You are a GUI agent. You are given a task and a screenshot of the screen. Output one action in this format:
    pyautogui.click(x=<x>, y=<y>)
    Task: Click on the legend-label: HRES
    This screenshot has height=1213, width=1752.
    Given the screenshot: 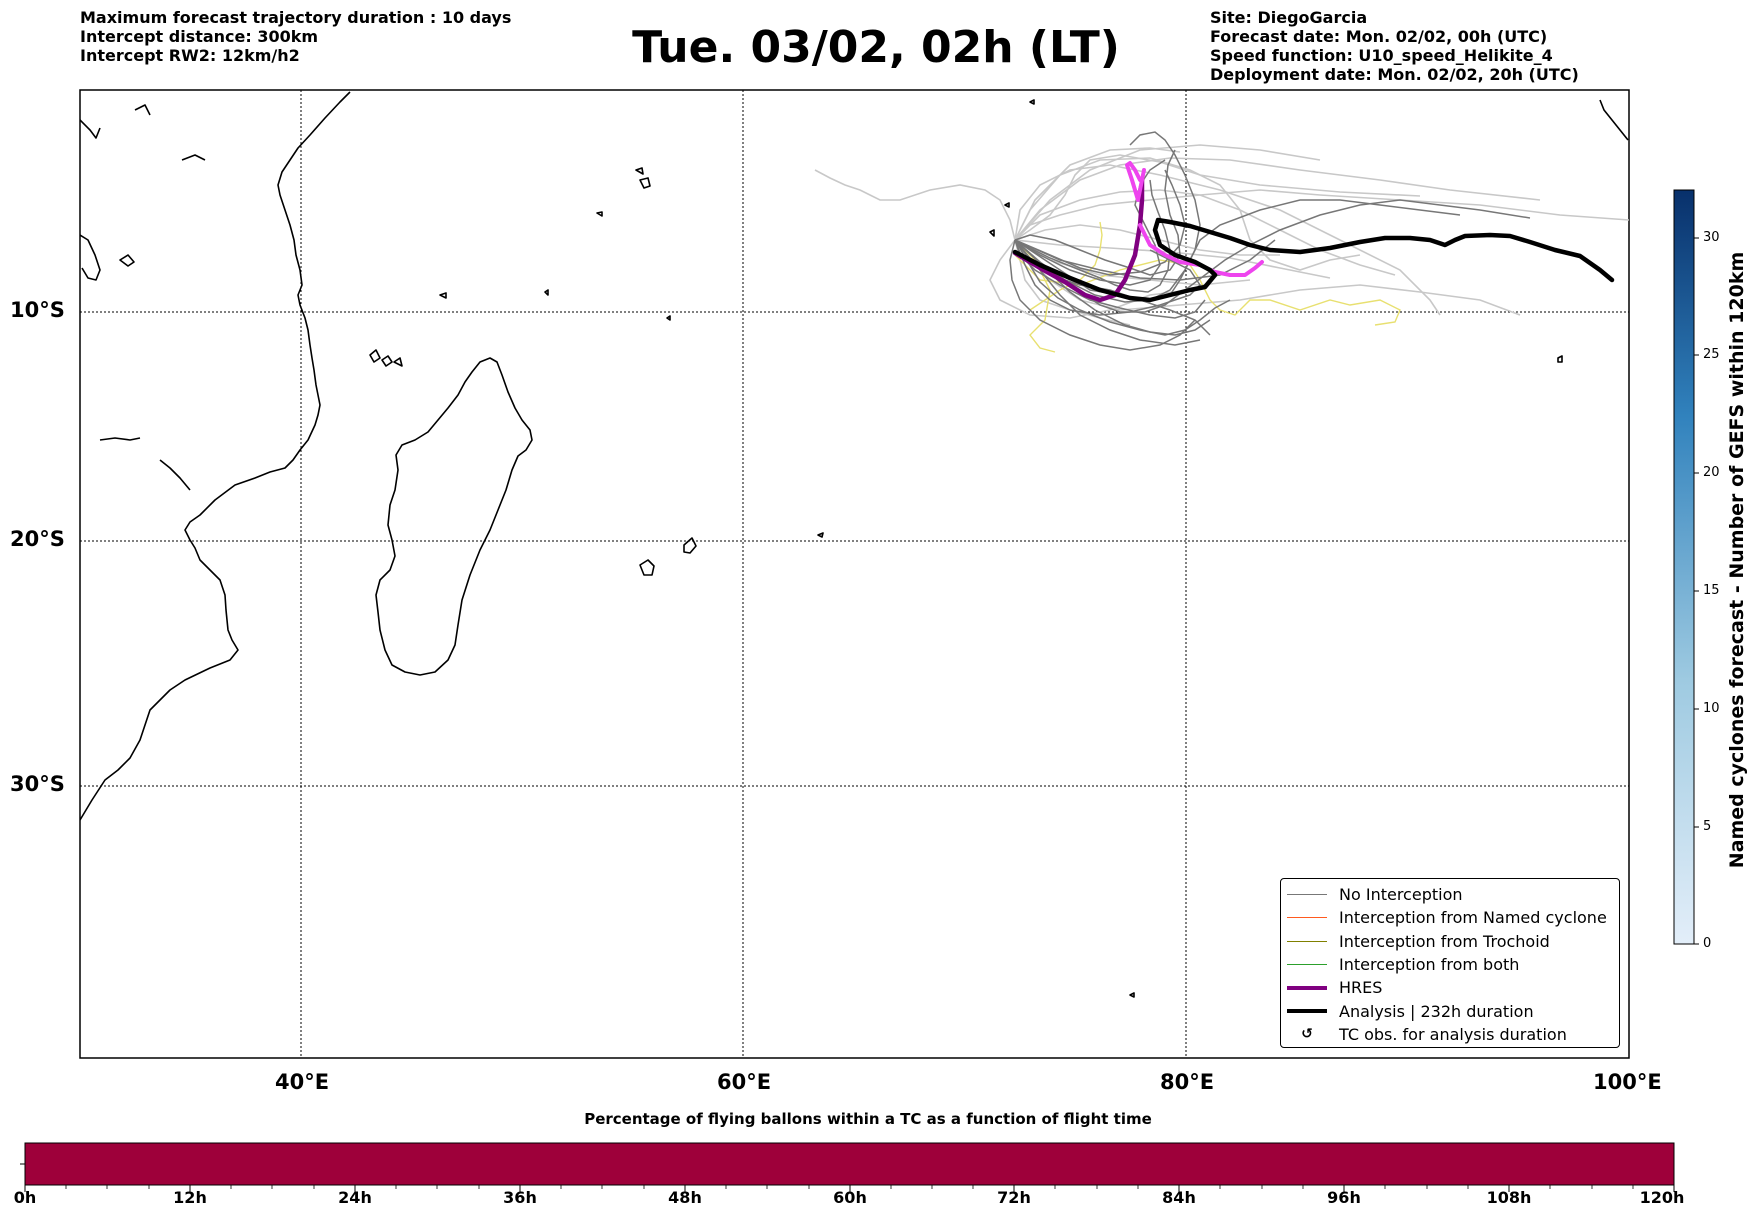 What is the action you would take?
    pyautogui.click(x=1361, y=988)
    